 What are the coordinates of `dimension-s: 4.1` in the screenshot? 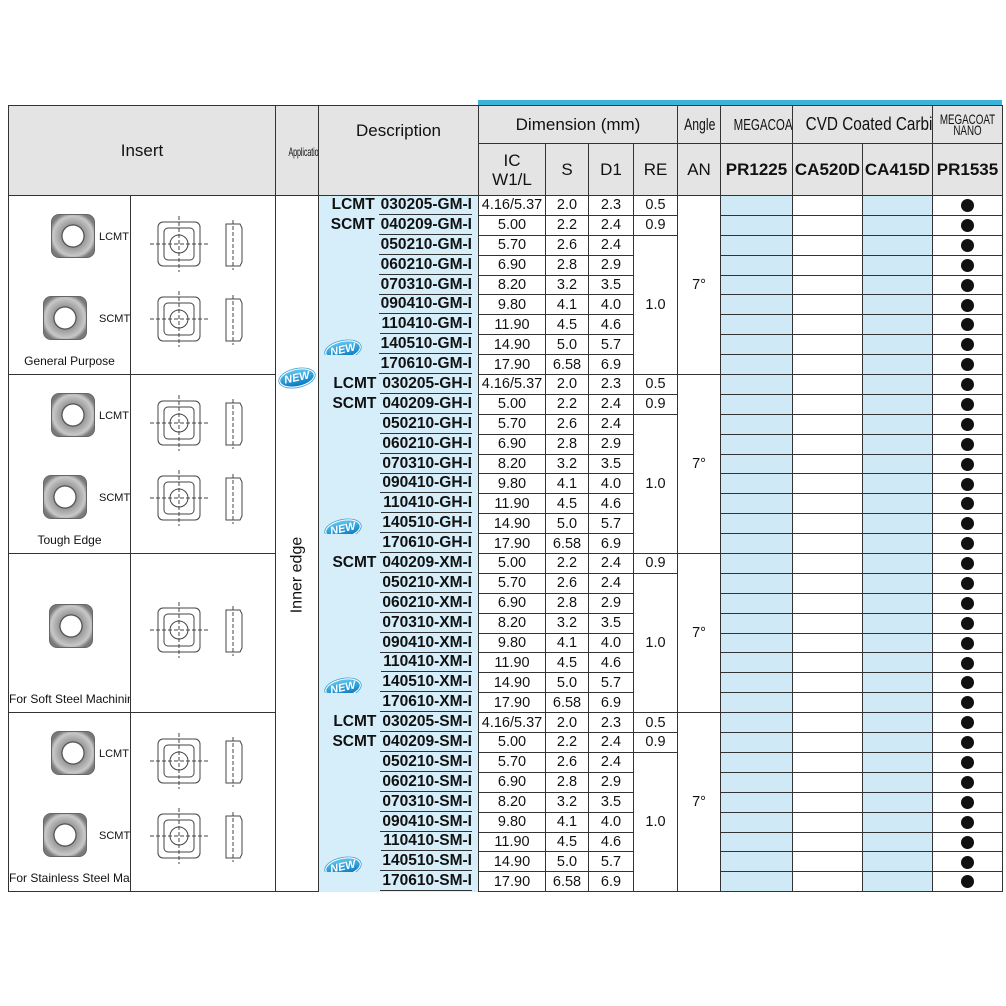 It's located at (567, 305).